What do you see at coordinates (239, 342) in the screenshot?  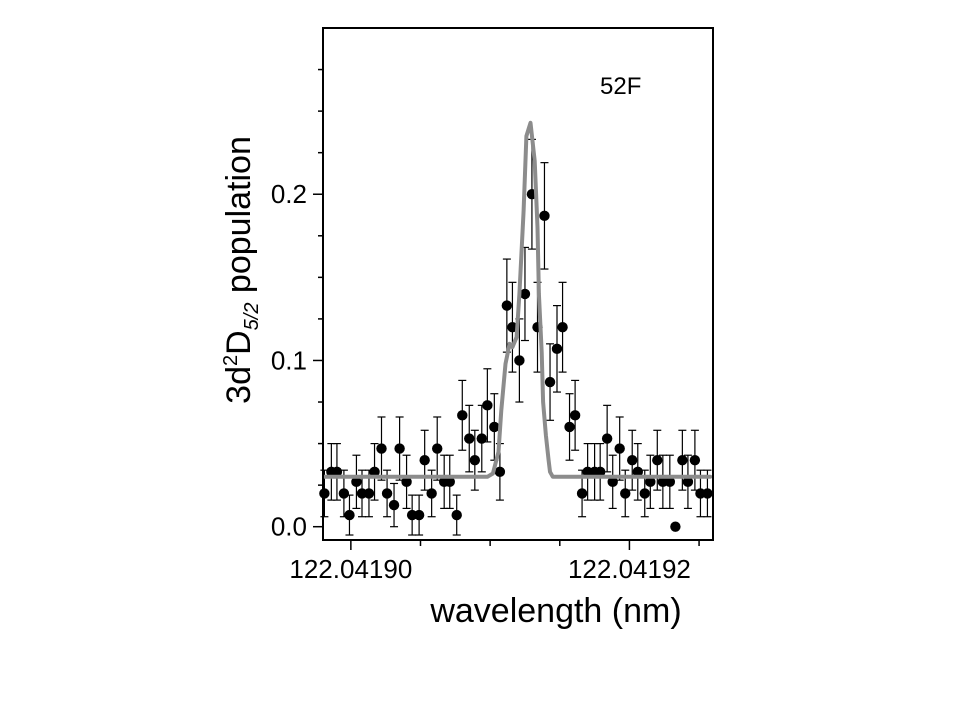 I see `y-label-mid: D` at bounding box center [239, 342].